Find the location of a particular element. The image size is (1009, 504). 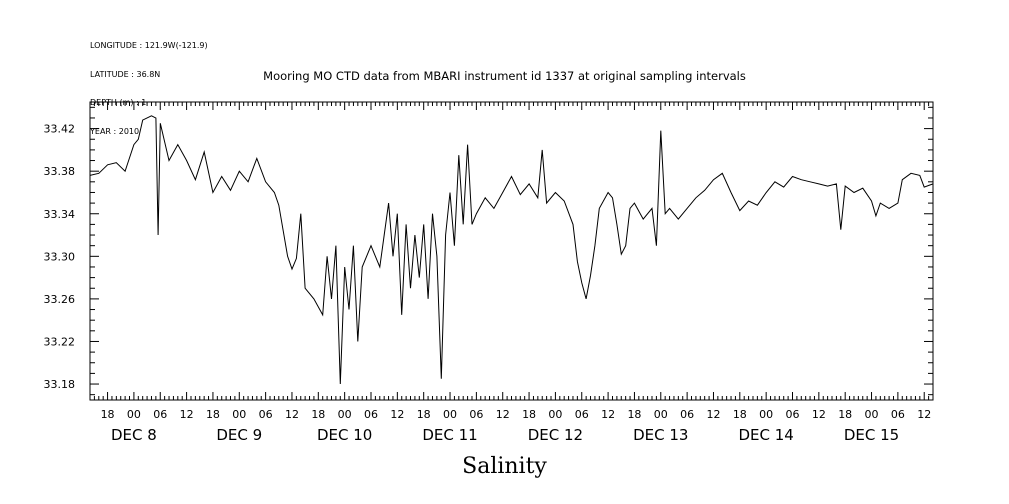

y-tick-label: 33.38 is located at coordinates (60, 171).